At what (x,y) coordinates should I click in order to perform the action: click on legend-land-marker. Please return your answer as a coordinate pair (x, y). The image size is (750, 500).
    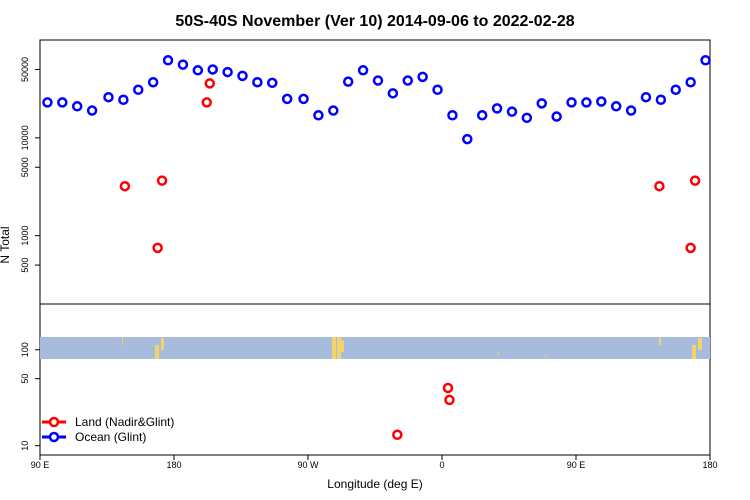
    Looking at the image, I should click on (54, 422).